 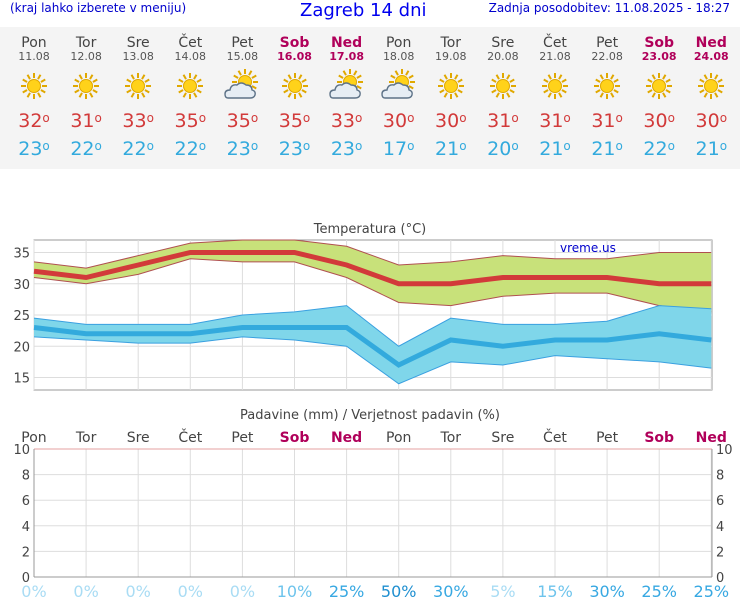 I want to click on chart-title: Temperatura (°C), so click(x=369, y=229).